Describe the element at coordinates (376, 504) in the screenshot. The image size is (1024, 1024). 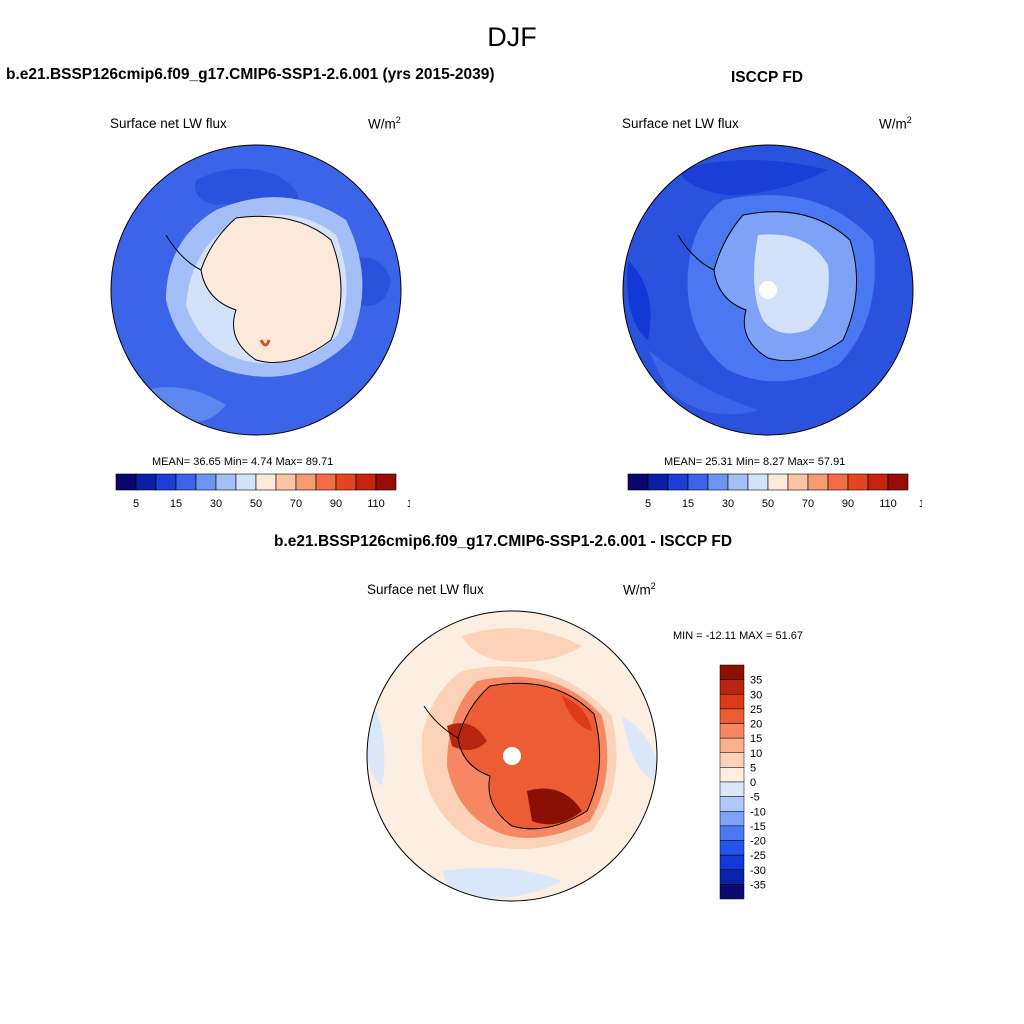
I see `panel1-colorbar-tick-label: 110` at that location.